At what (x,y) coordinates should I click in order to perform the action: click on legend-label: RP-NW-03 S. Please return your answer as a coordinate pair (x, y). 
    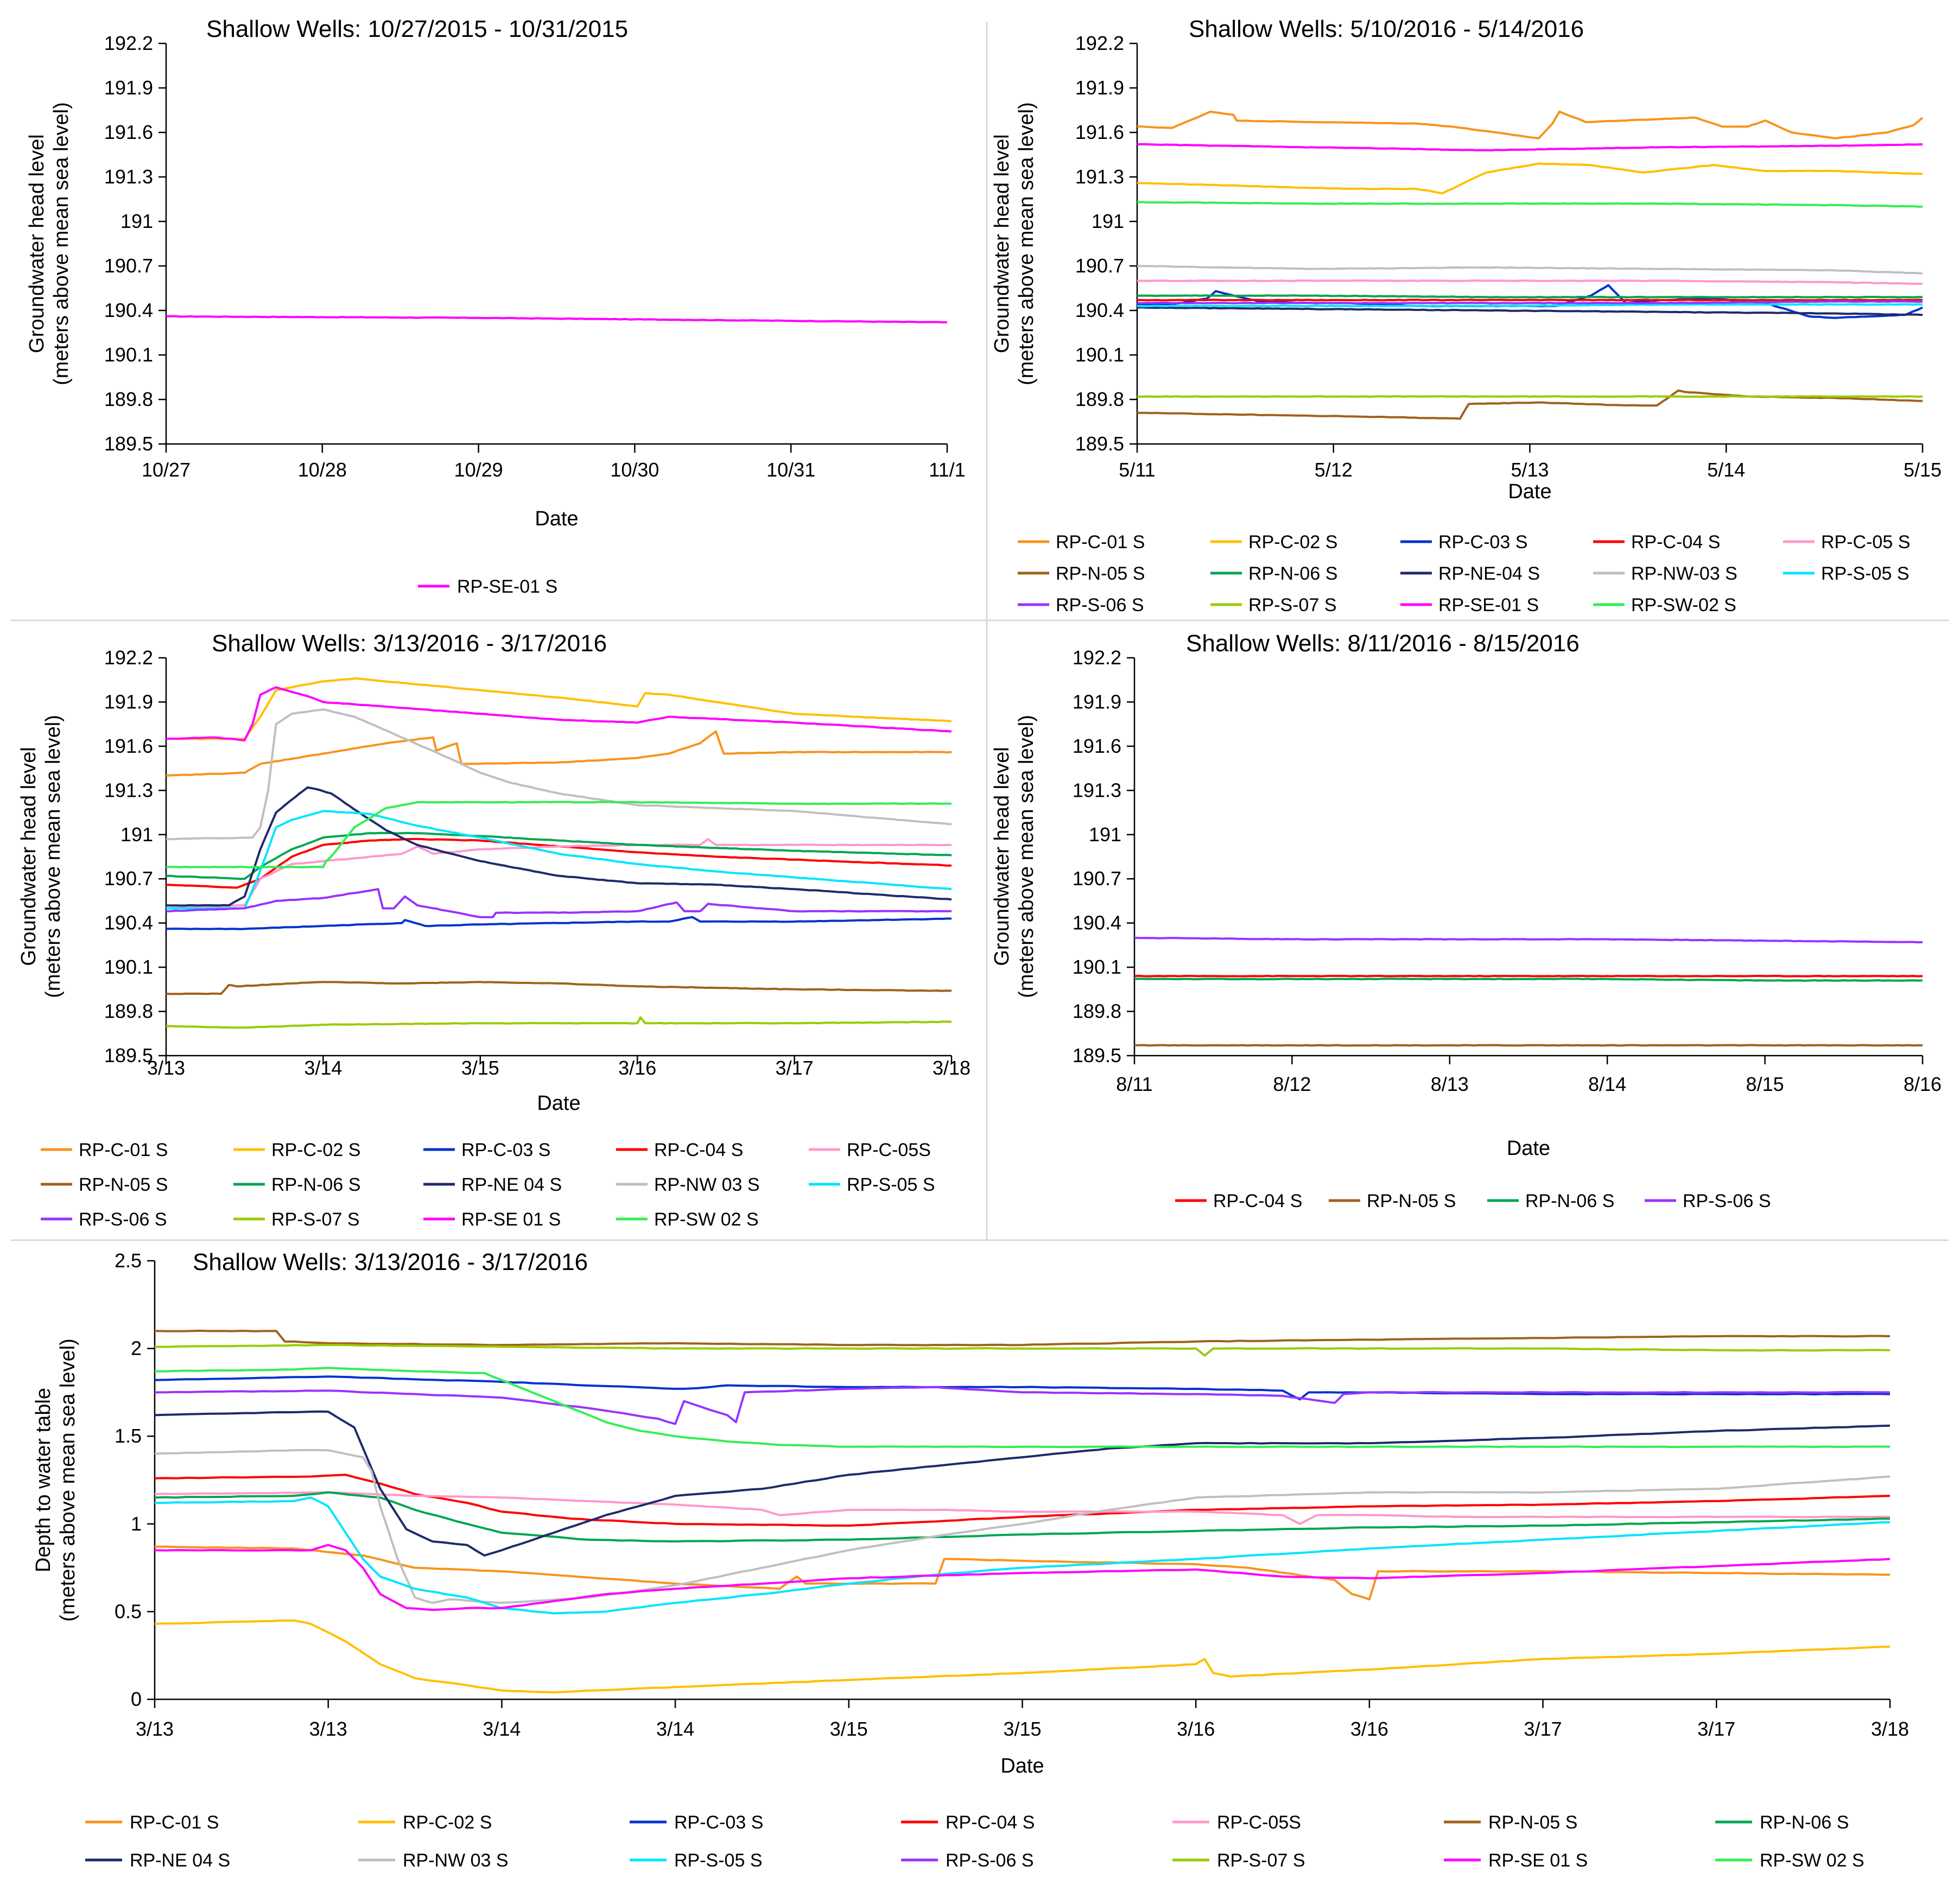
    Looking at the image, I should click on (1684, 573).